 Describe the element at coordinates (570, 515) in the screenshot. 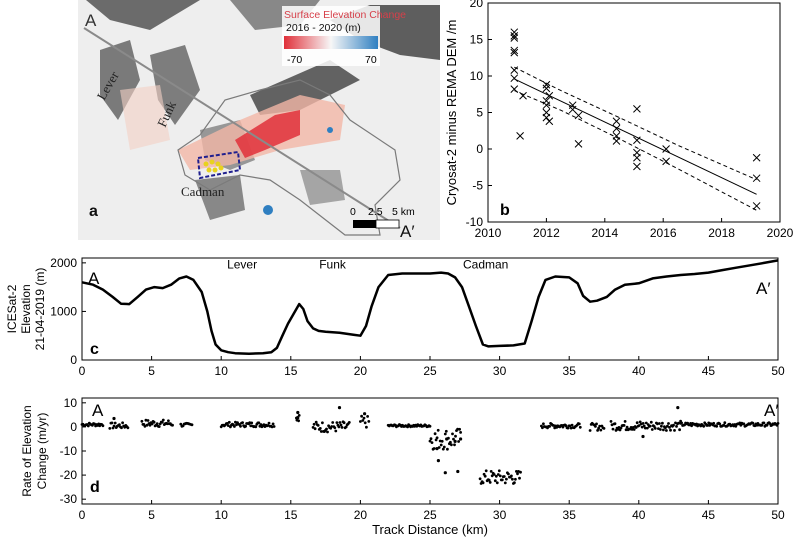

I see `x-tick-label: 35` at that location.